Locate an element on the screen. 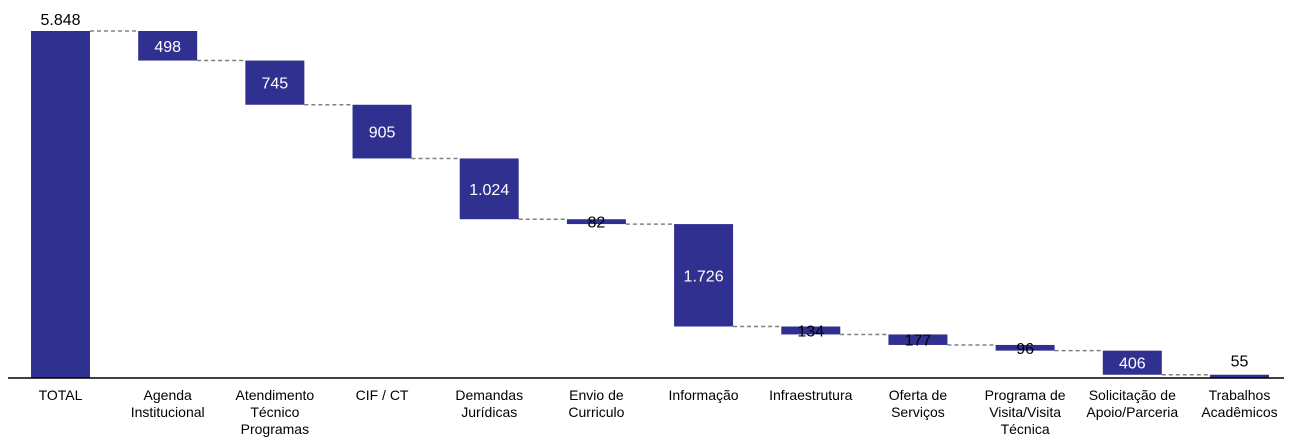 This screenshot has width=1292, height=445. category-label: Informação is located at coordinates (704, 395).